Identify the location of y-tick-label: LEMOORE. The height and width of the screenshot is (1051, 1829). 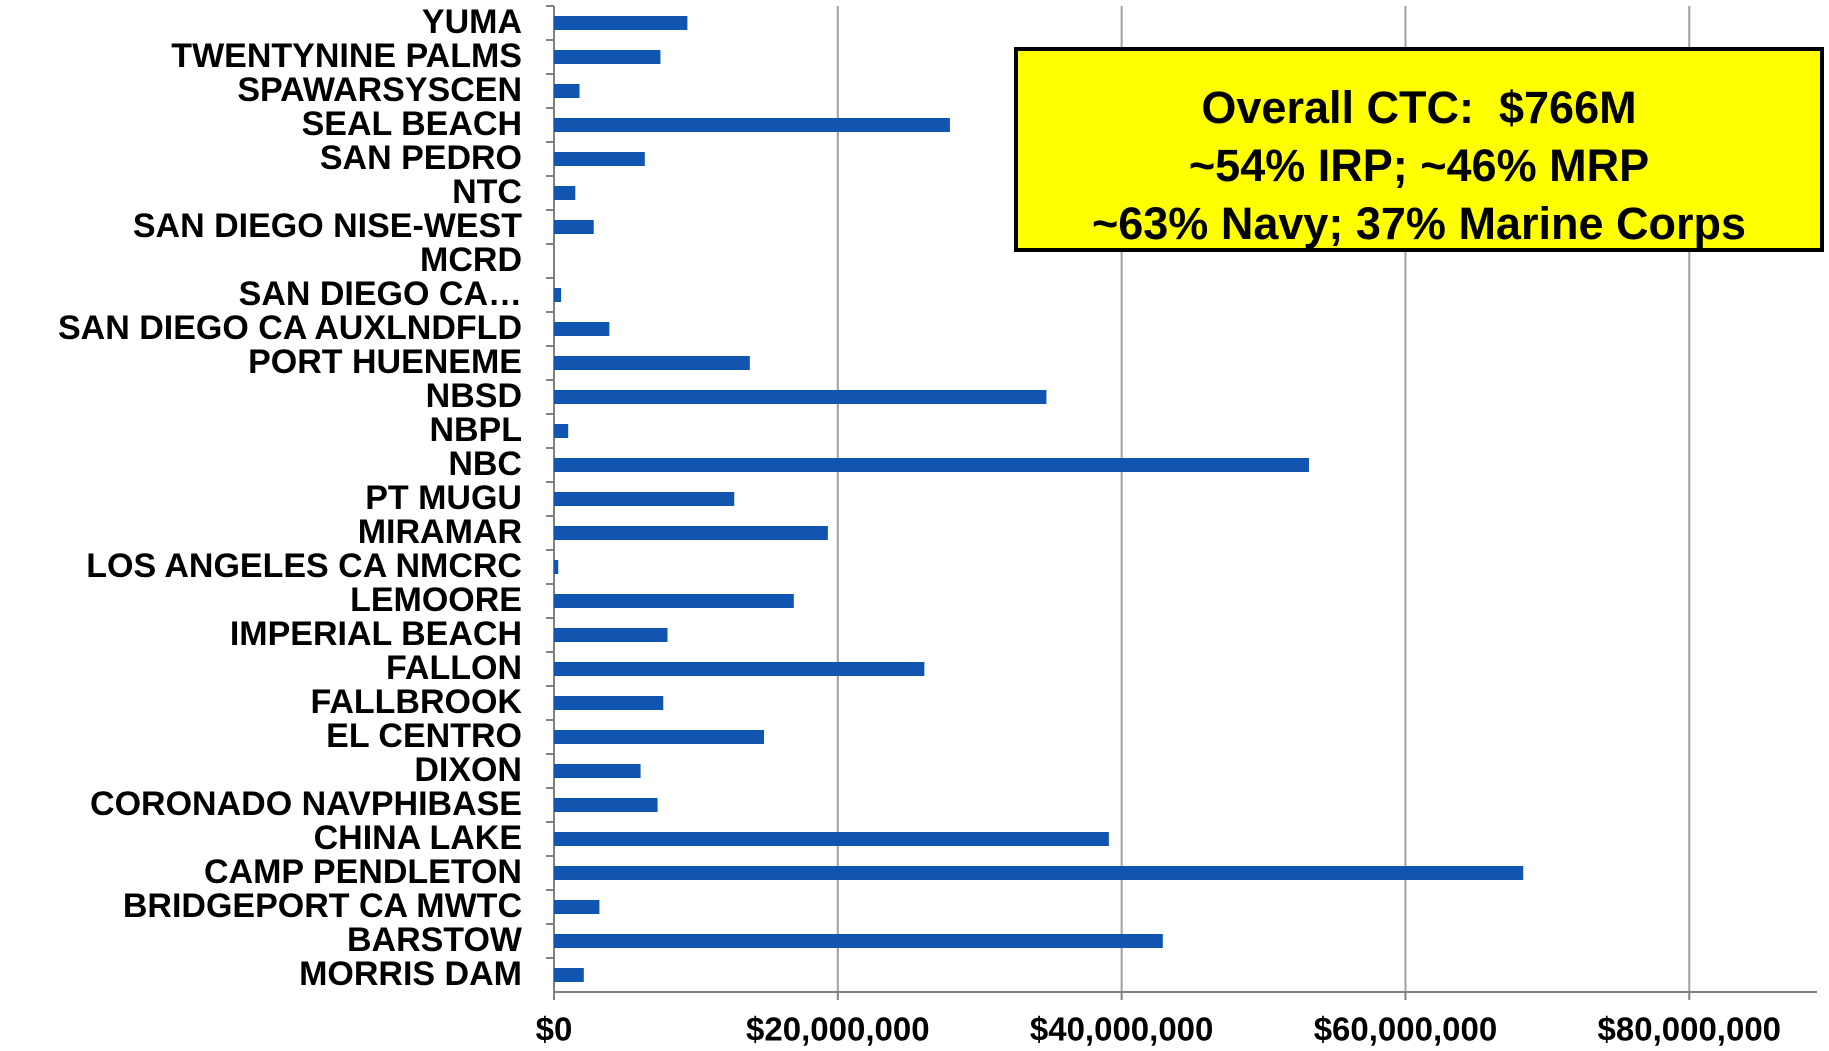
(436, 600).